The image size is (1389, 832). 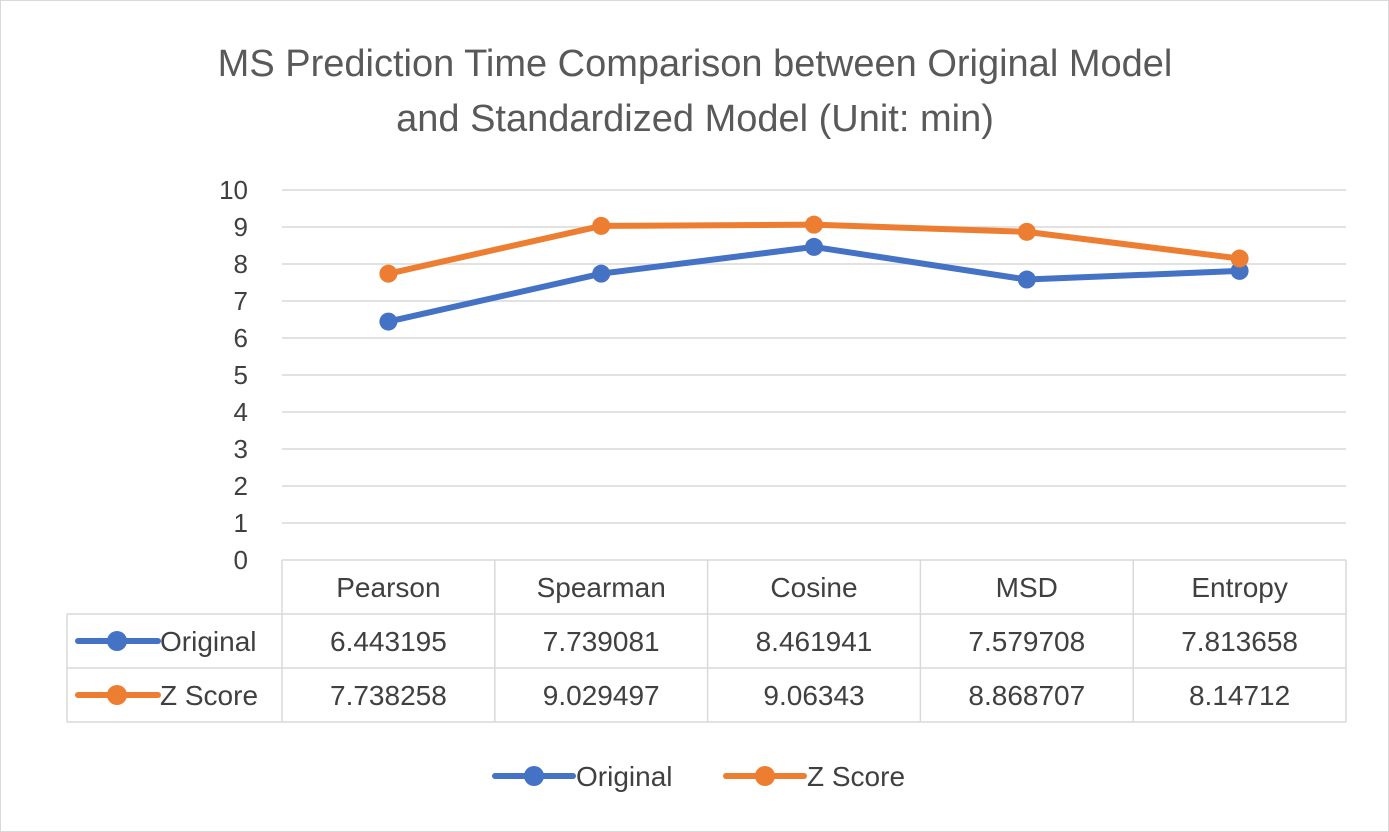 I want to click on y-tick-label: 6, so click(x=241, y=338).